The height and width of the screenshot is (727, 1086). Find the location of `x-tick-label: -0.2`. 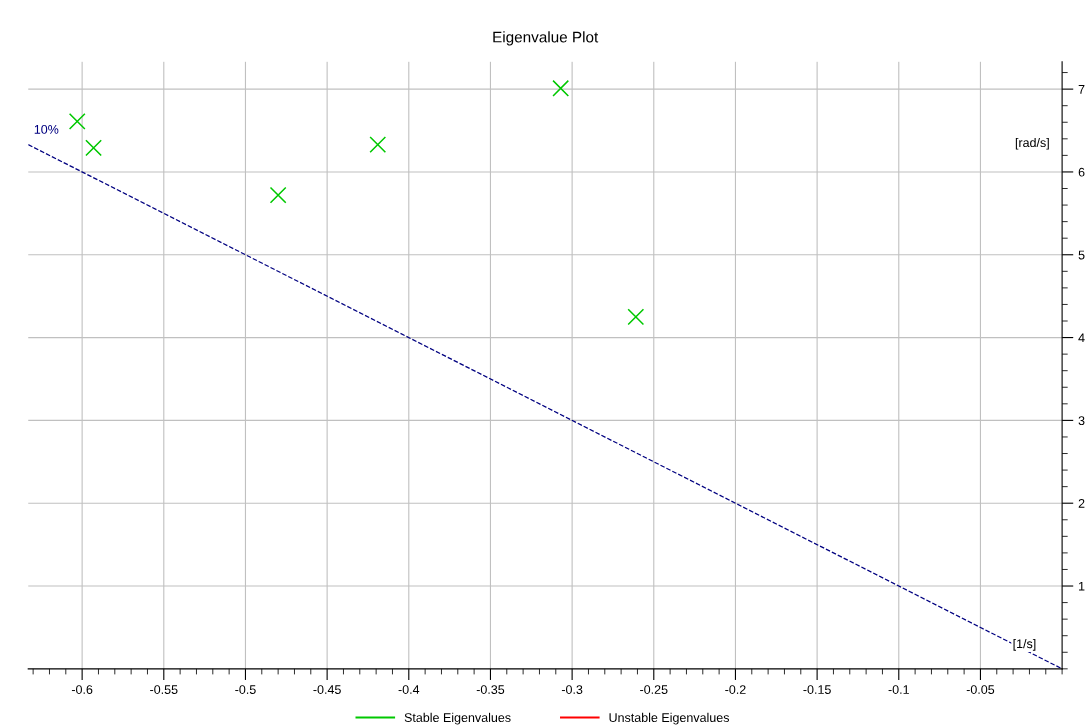

x-tick-label: -0.2 is located at coordinates (735, 689).